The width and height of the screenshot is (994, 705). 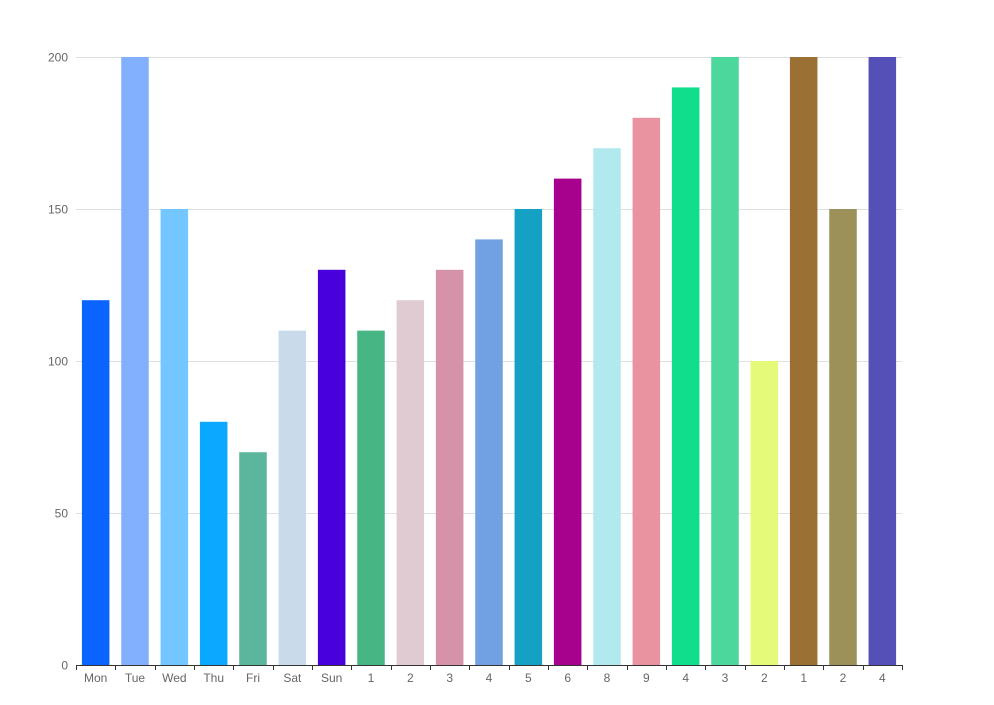 What do you see at coordinates (58, 210) in the screenshot?
I see `y-tick-label: 150` at bounding box center [58, 210].